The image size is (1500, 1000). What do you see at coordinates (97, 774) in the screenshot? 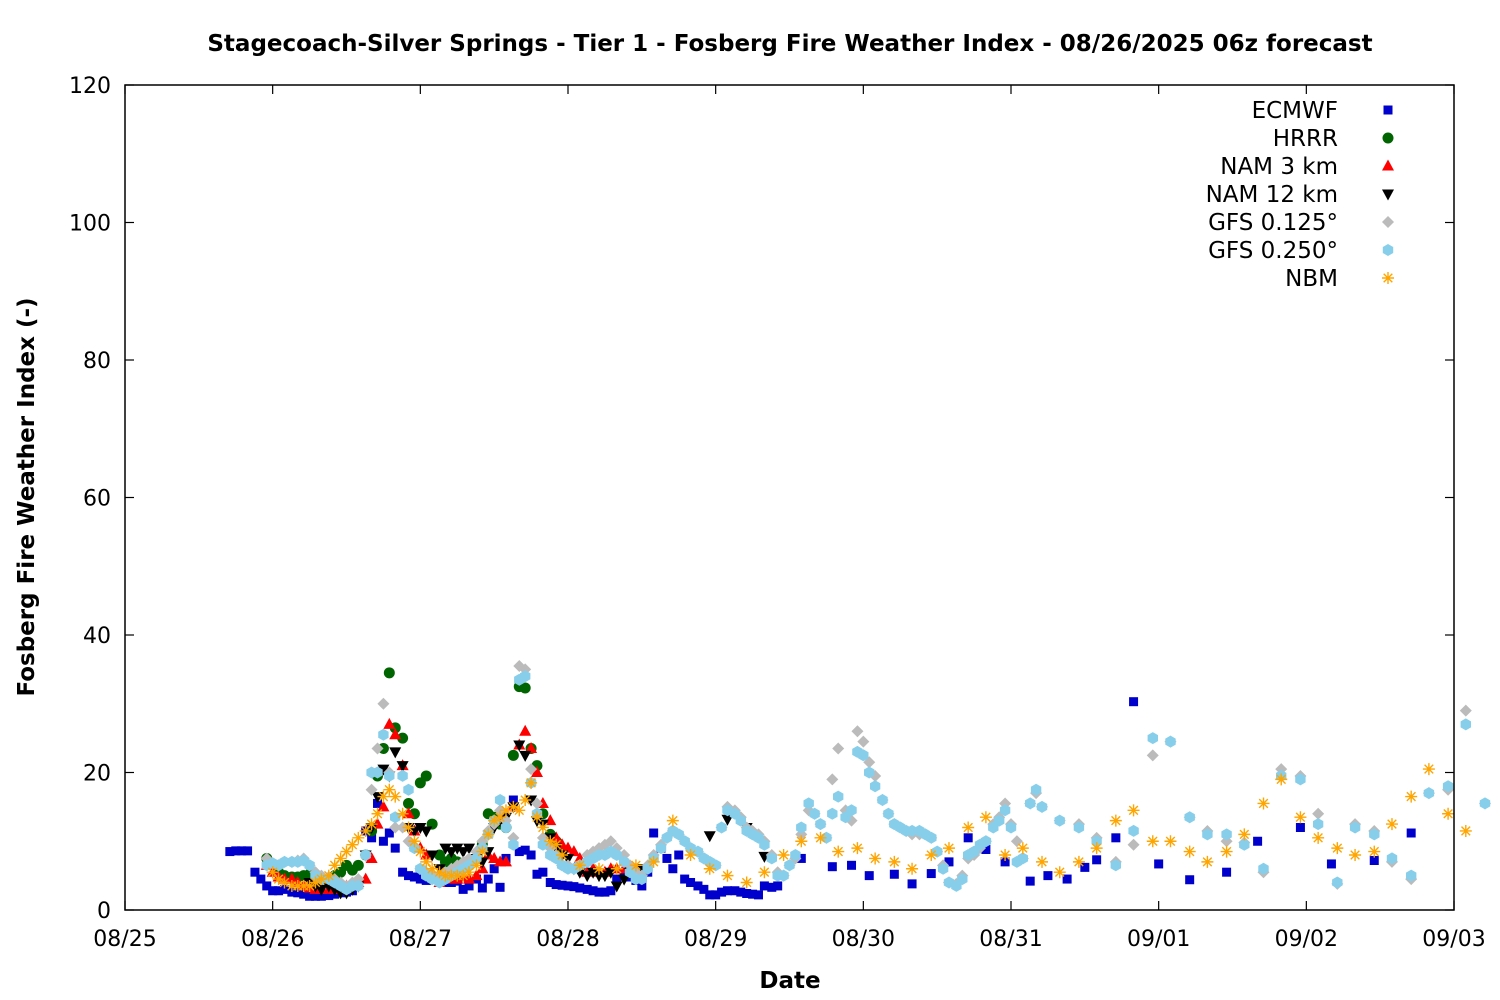
I see `y-tick-label: 20` at bounding box center [97, 774].